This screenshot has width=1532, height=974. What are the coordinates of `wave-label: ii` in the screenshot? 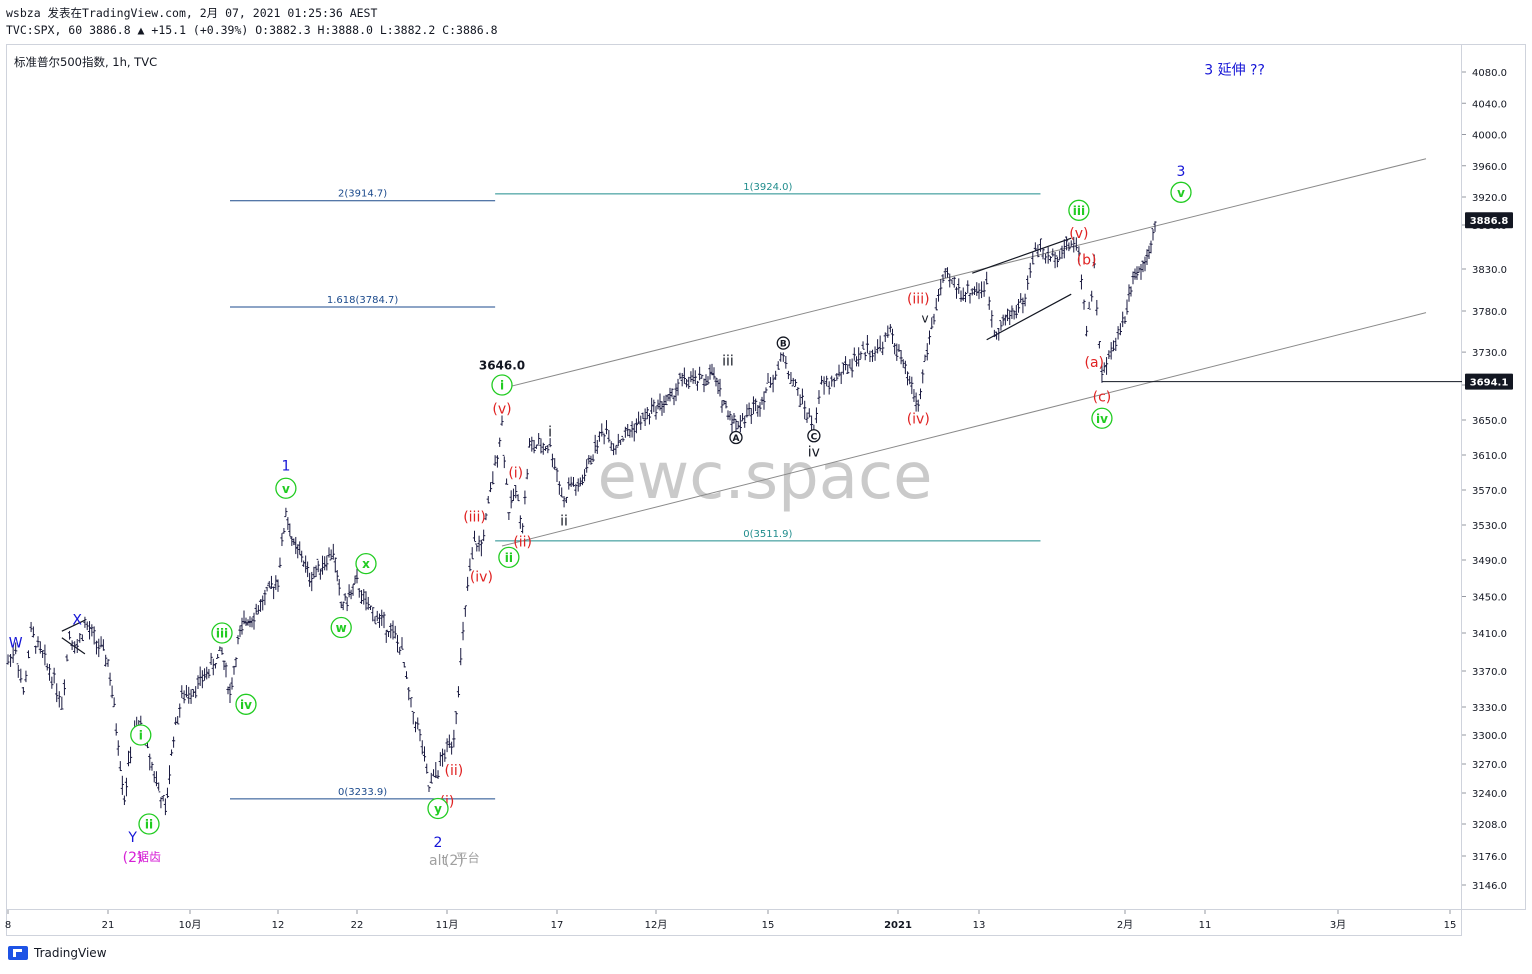 It's located at (509, 558).